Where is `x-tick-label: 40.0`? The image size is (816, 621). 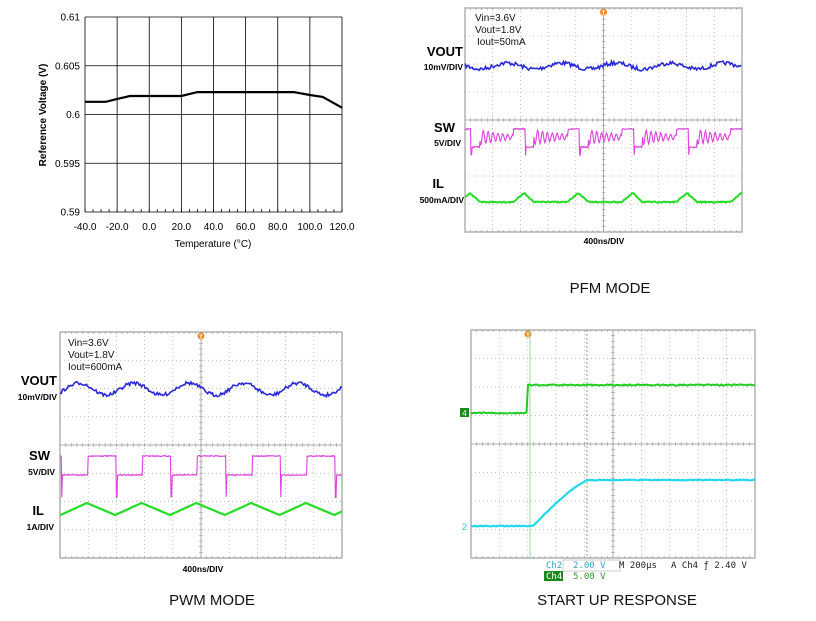
x-tick-label: 40.0 is located at coordinates (214, 227).